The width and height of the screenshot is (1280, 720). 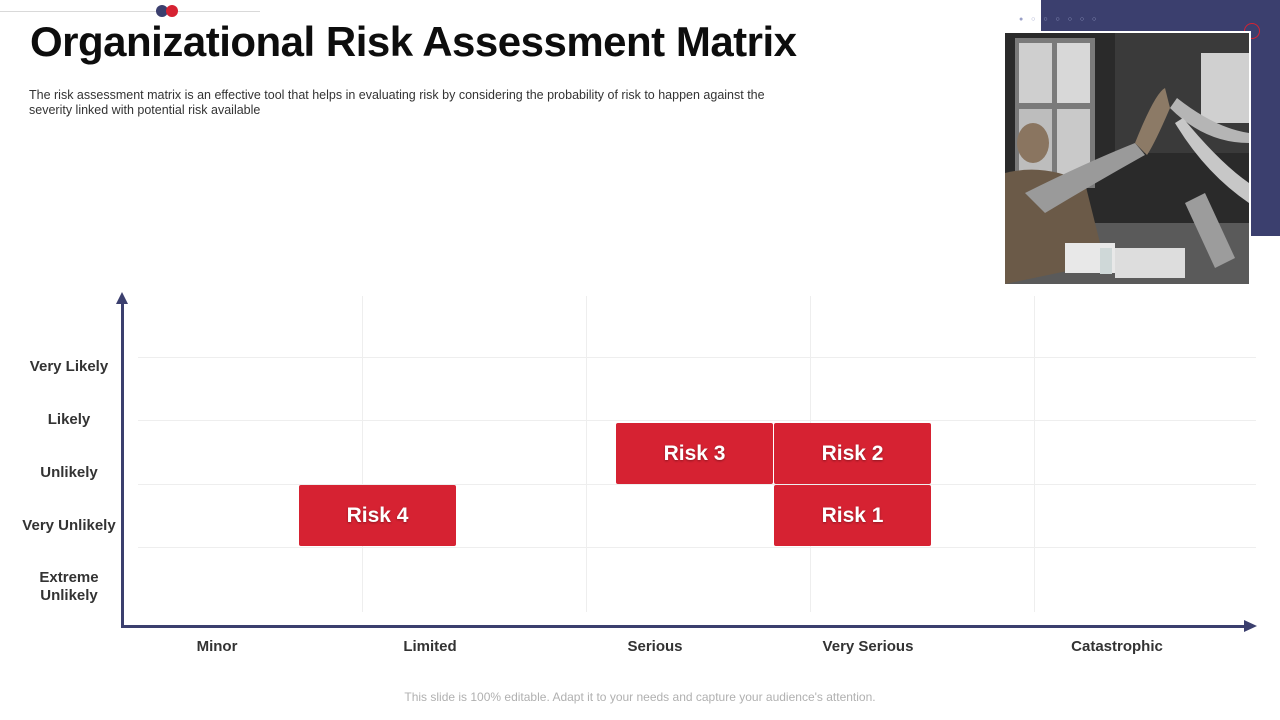 I want to click on x-label-catastrophic: Catastrophic, so click(x=1117, y=646).